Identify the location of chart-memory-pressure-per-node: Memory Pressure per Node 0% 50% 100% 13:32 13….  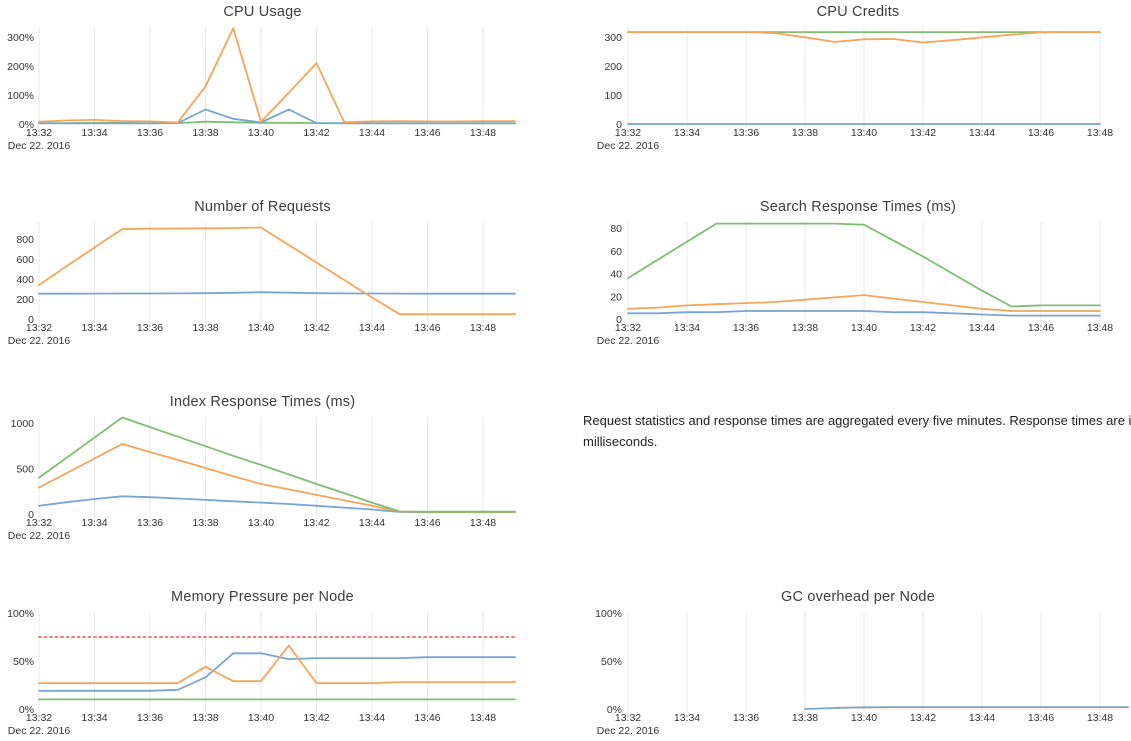
(282, 663).